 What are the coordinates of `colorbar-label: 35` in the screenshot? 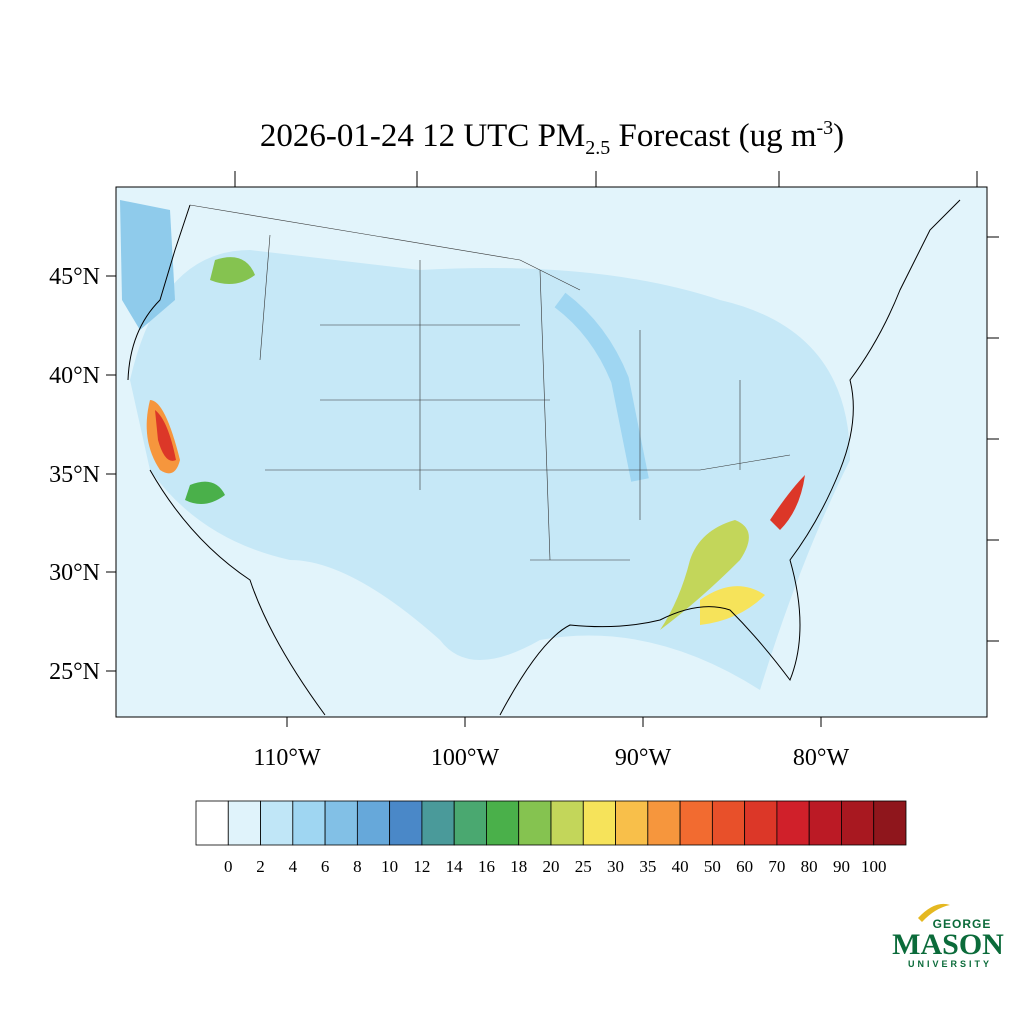 It's located at (647, 866).